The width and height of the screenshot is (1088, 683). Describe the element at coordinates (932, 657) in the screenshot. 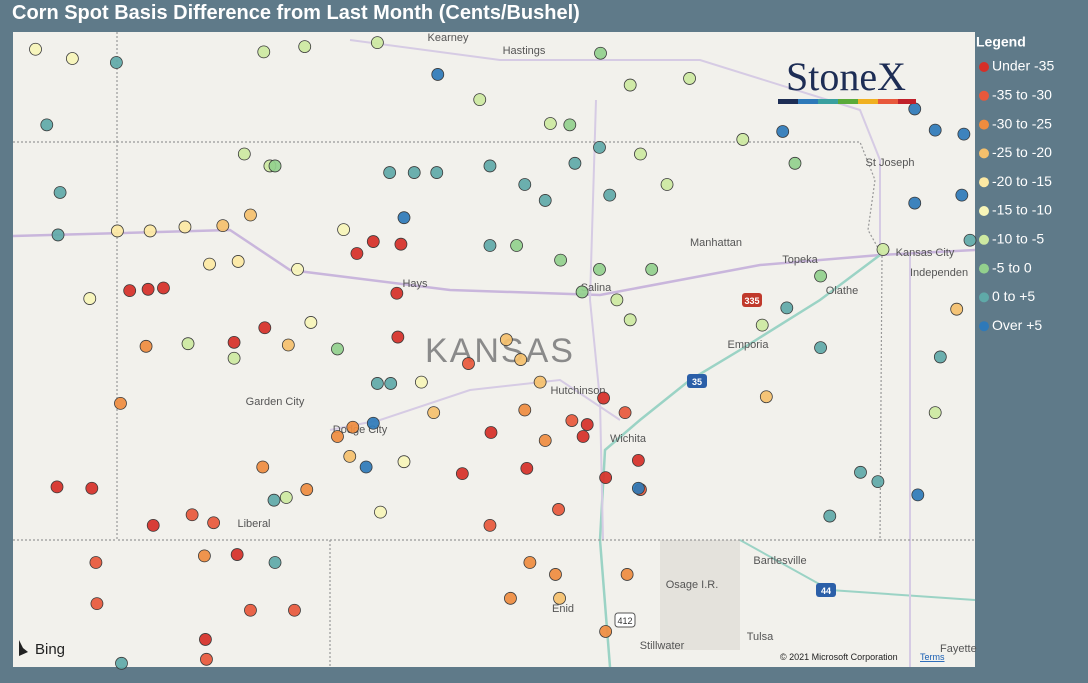

I see `terms-link: Terms` at that location.